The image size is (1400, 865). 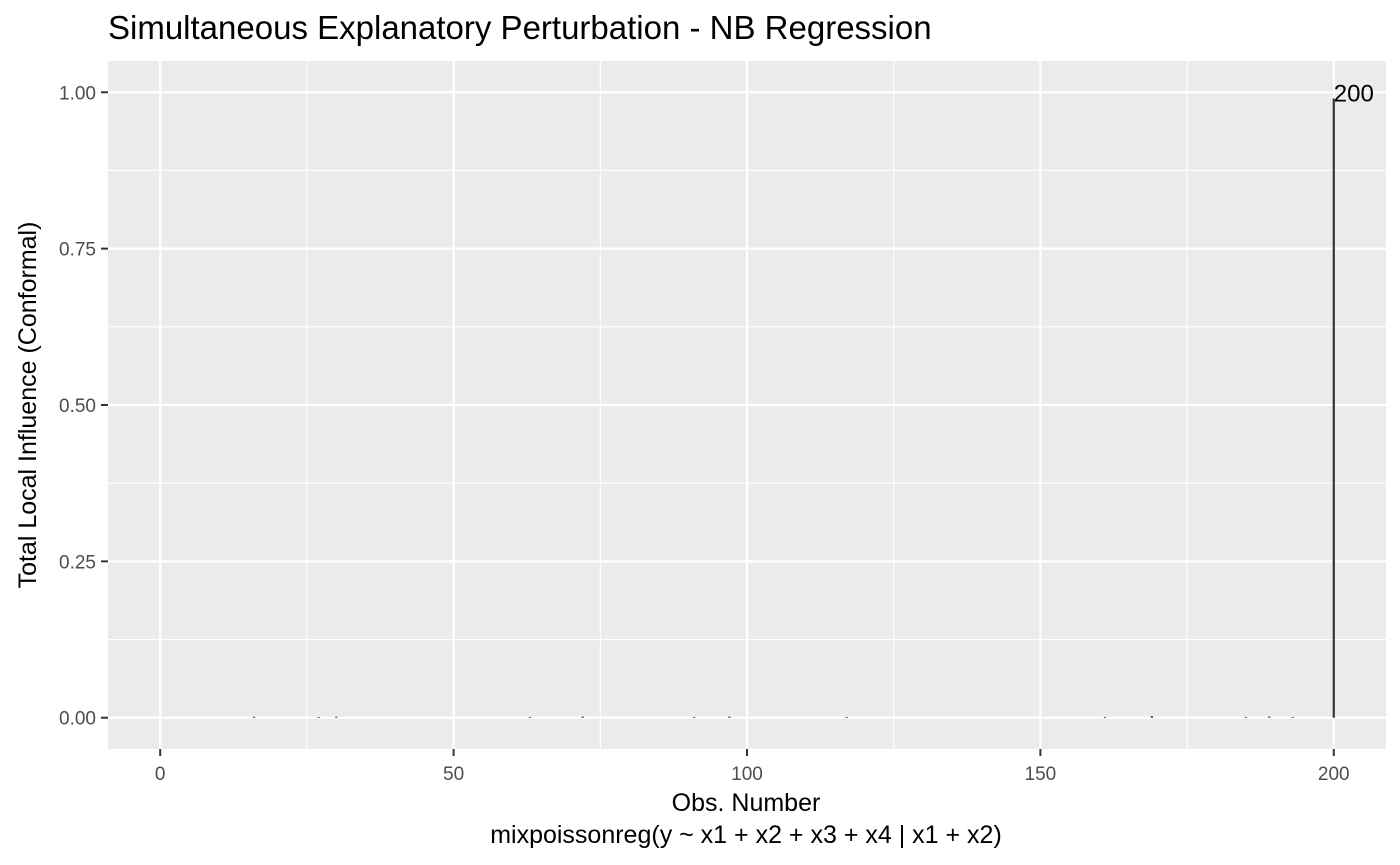 What do you see at coordinates (160, 774) in the screenshot?
I see `x-tick-label: 0` at bounding box center [160, 774].